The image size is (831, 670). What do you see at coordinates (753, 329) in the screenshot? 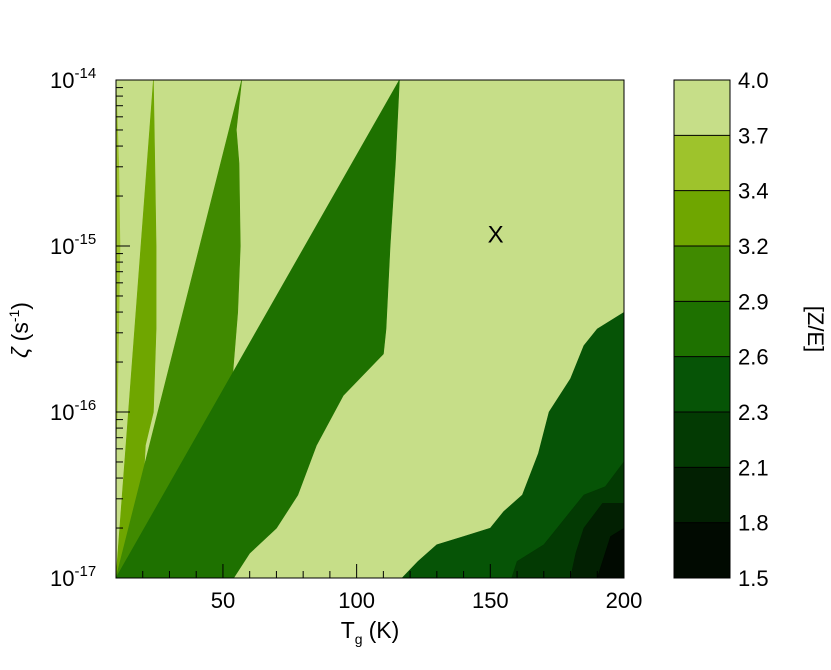
I see `colorbar-tick-labels: 1.5 1.8 2.1 2.3 2.6 2.9 3.2 3.4 3.7 4.0` at bounding box center [753, 329].